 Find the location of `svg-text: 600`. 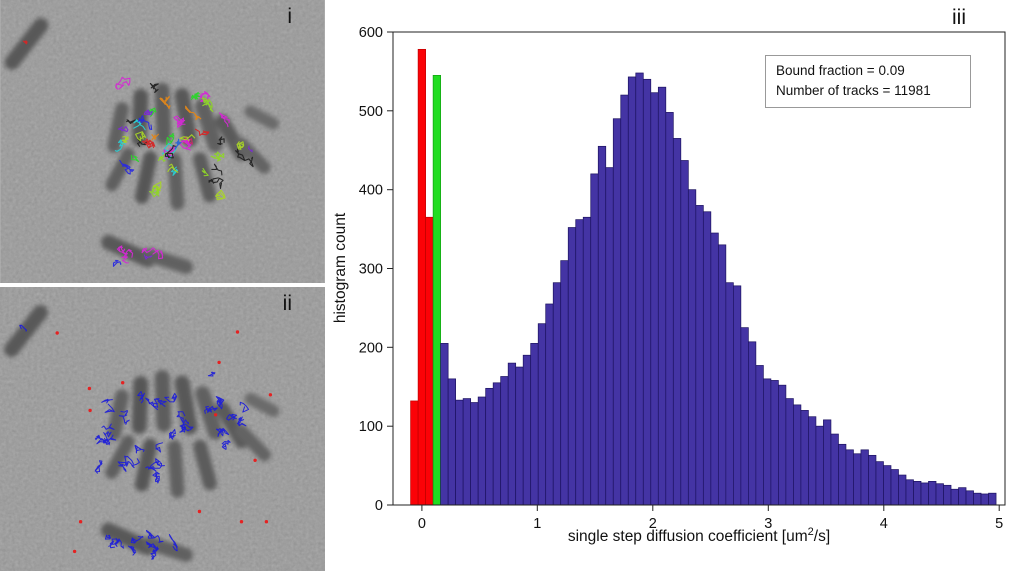

svg-text: 600 is located at coordinates (371, 33).